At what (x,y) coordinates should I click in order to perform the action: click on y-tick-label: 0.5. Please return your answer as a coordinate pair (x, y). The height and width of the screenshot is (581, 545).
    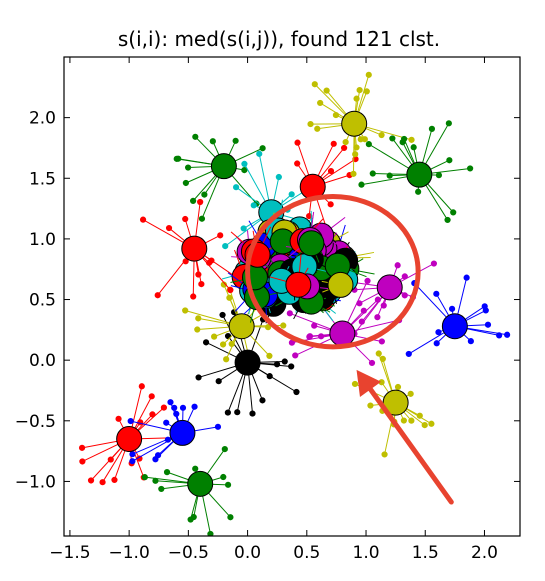
    Looking at the image, I should click on (42, 301).